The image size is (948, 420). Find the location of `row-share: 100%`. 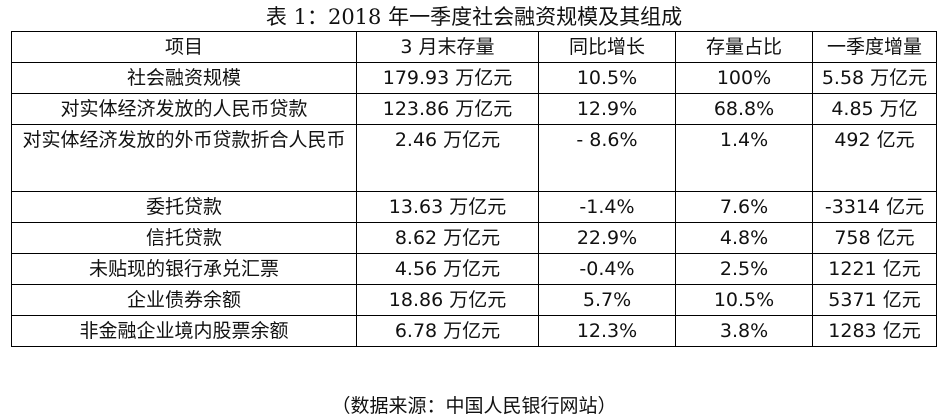

row-share: 100% is located at coordinates (744, 78).